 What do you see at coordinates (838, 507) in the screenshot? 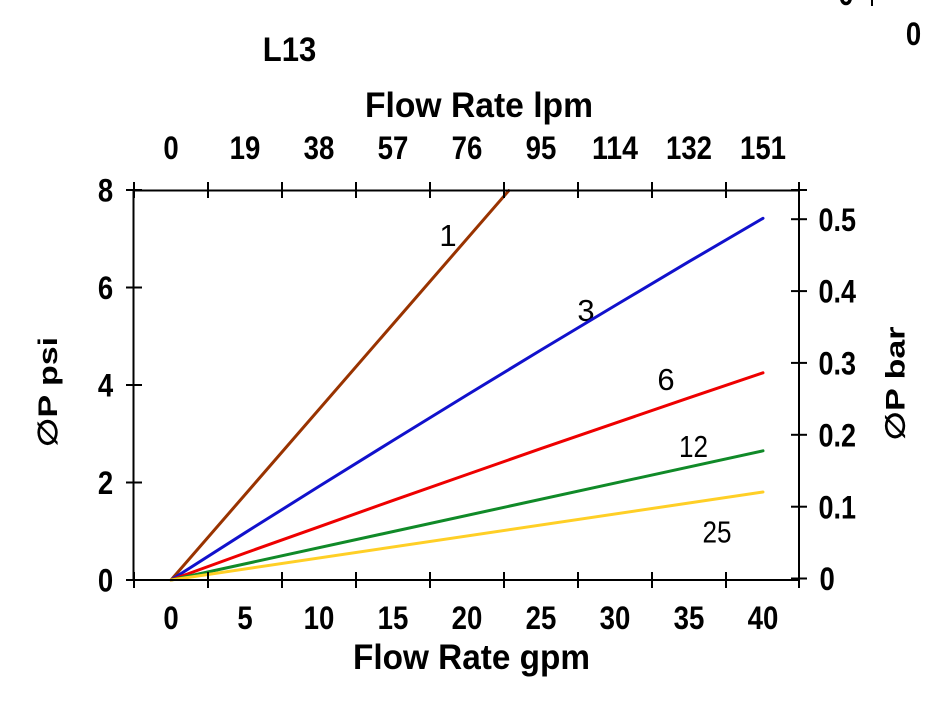
I see `svg-text: 0.1` at bounding box center [838, 507].